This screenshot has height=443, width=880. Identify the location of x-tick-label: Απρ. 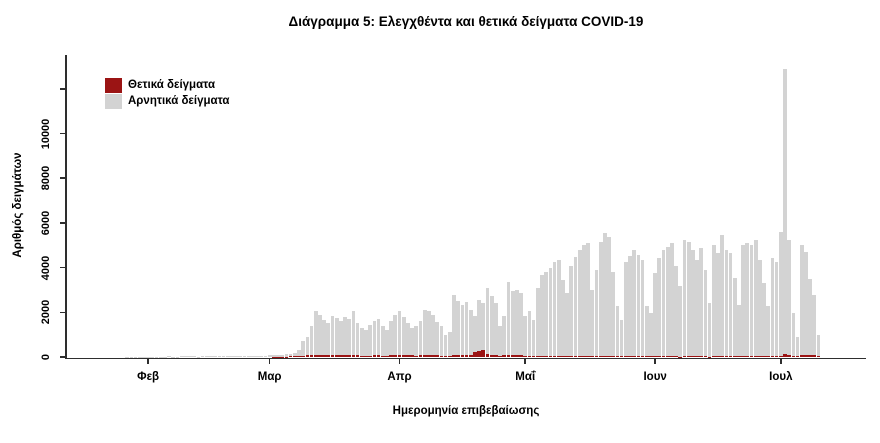
(399, 377).